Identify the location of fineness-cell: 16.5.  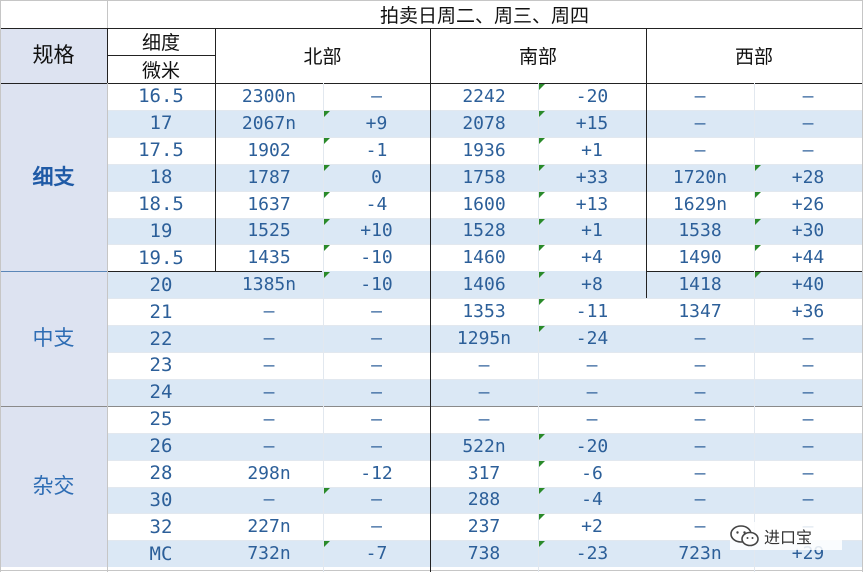
(161, 96).